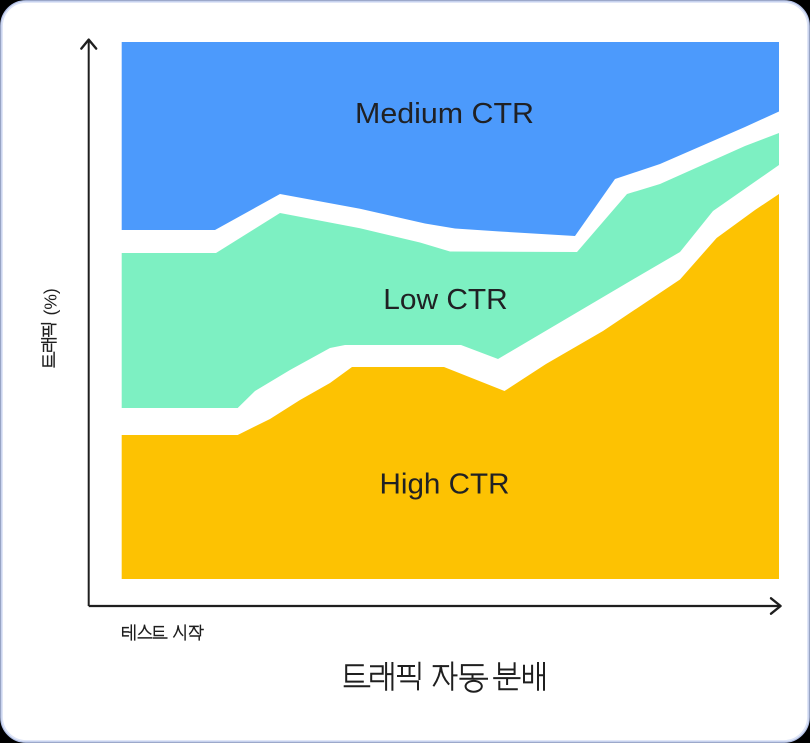 This screenshot has height=743, width=810. I want to click on svg-text: Low CTR, so click(445, 300).